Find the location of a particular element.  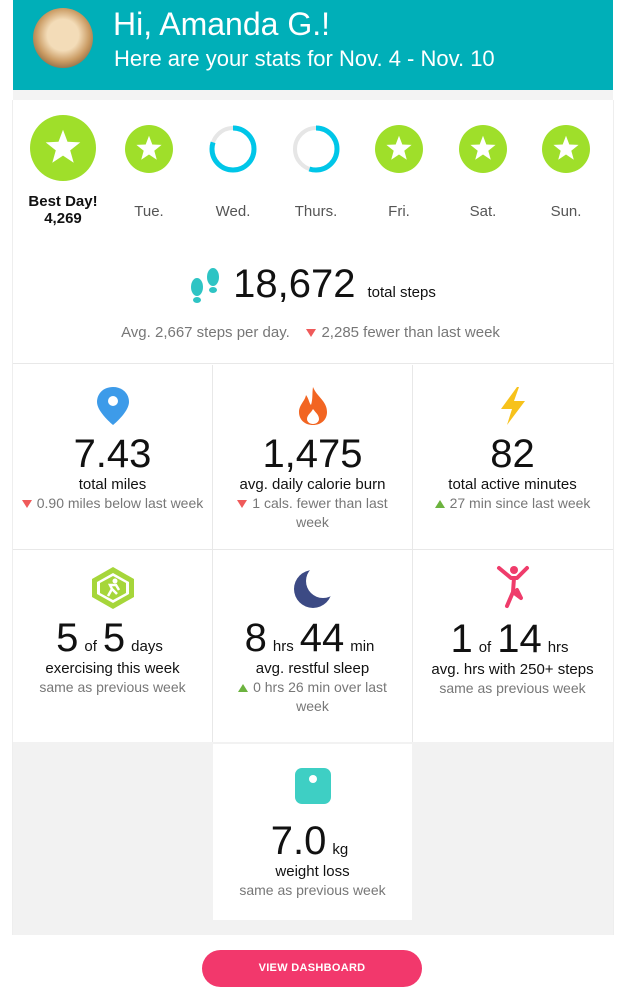

stat-number: 14 is located at coordinates (519, 639).